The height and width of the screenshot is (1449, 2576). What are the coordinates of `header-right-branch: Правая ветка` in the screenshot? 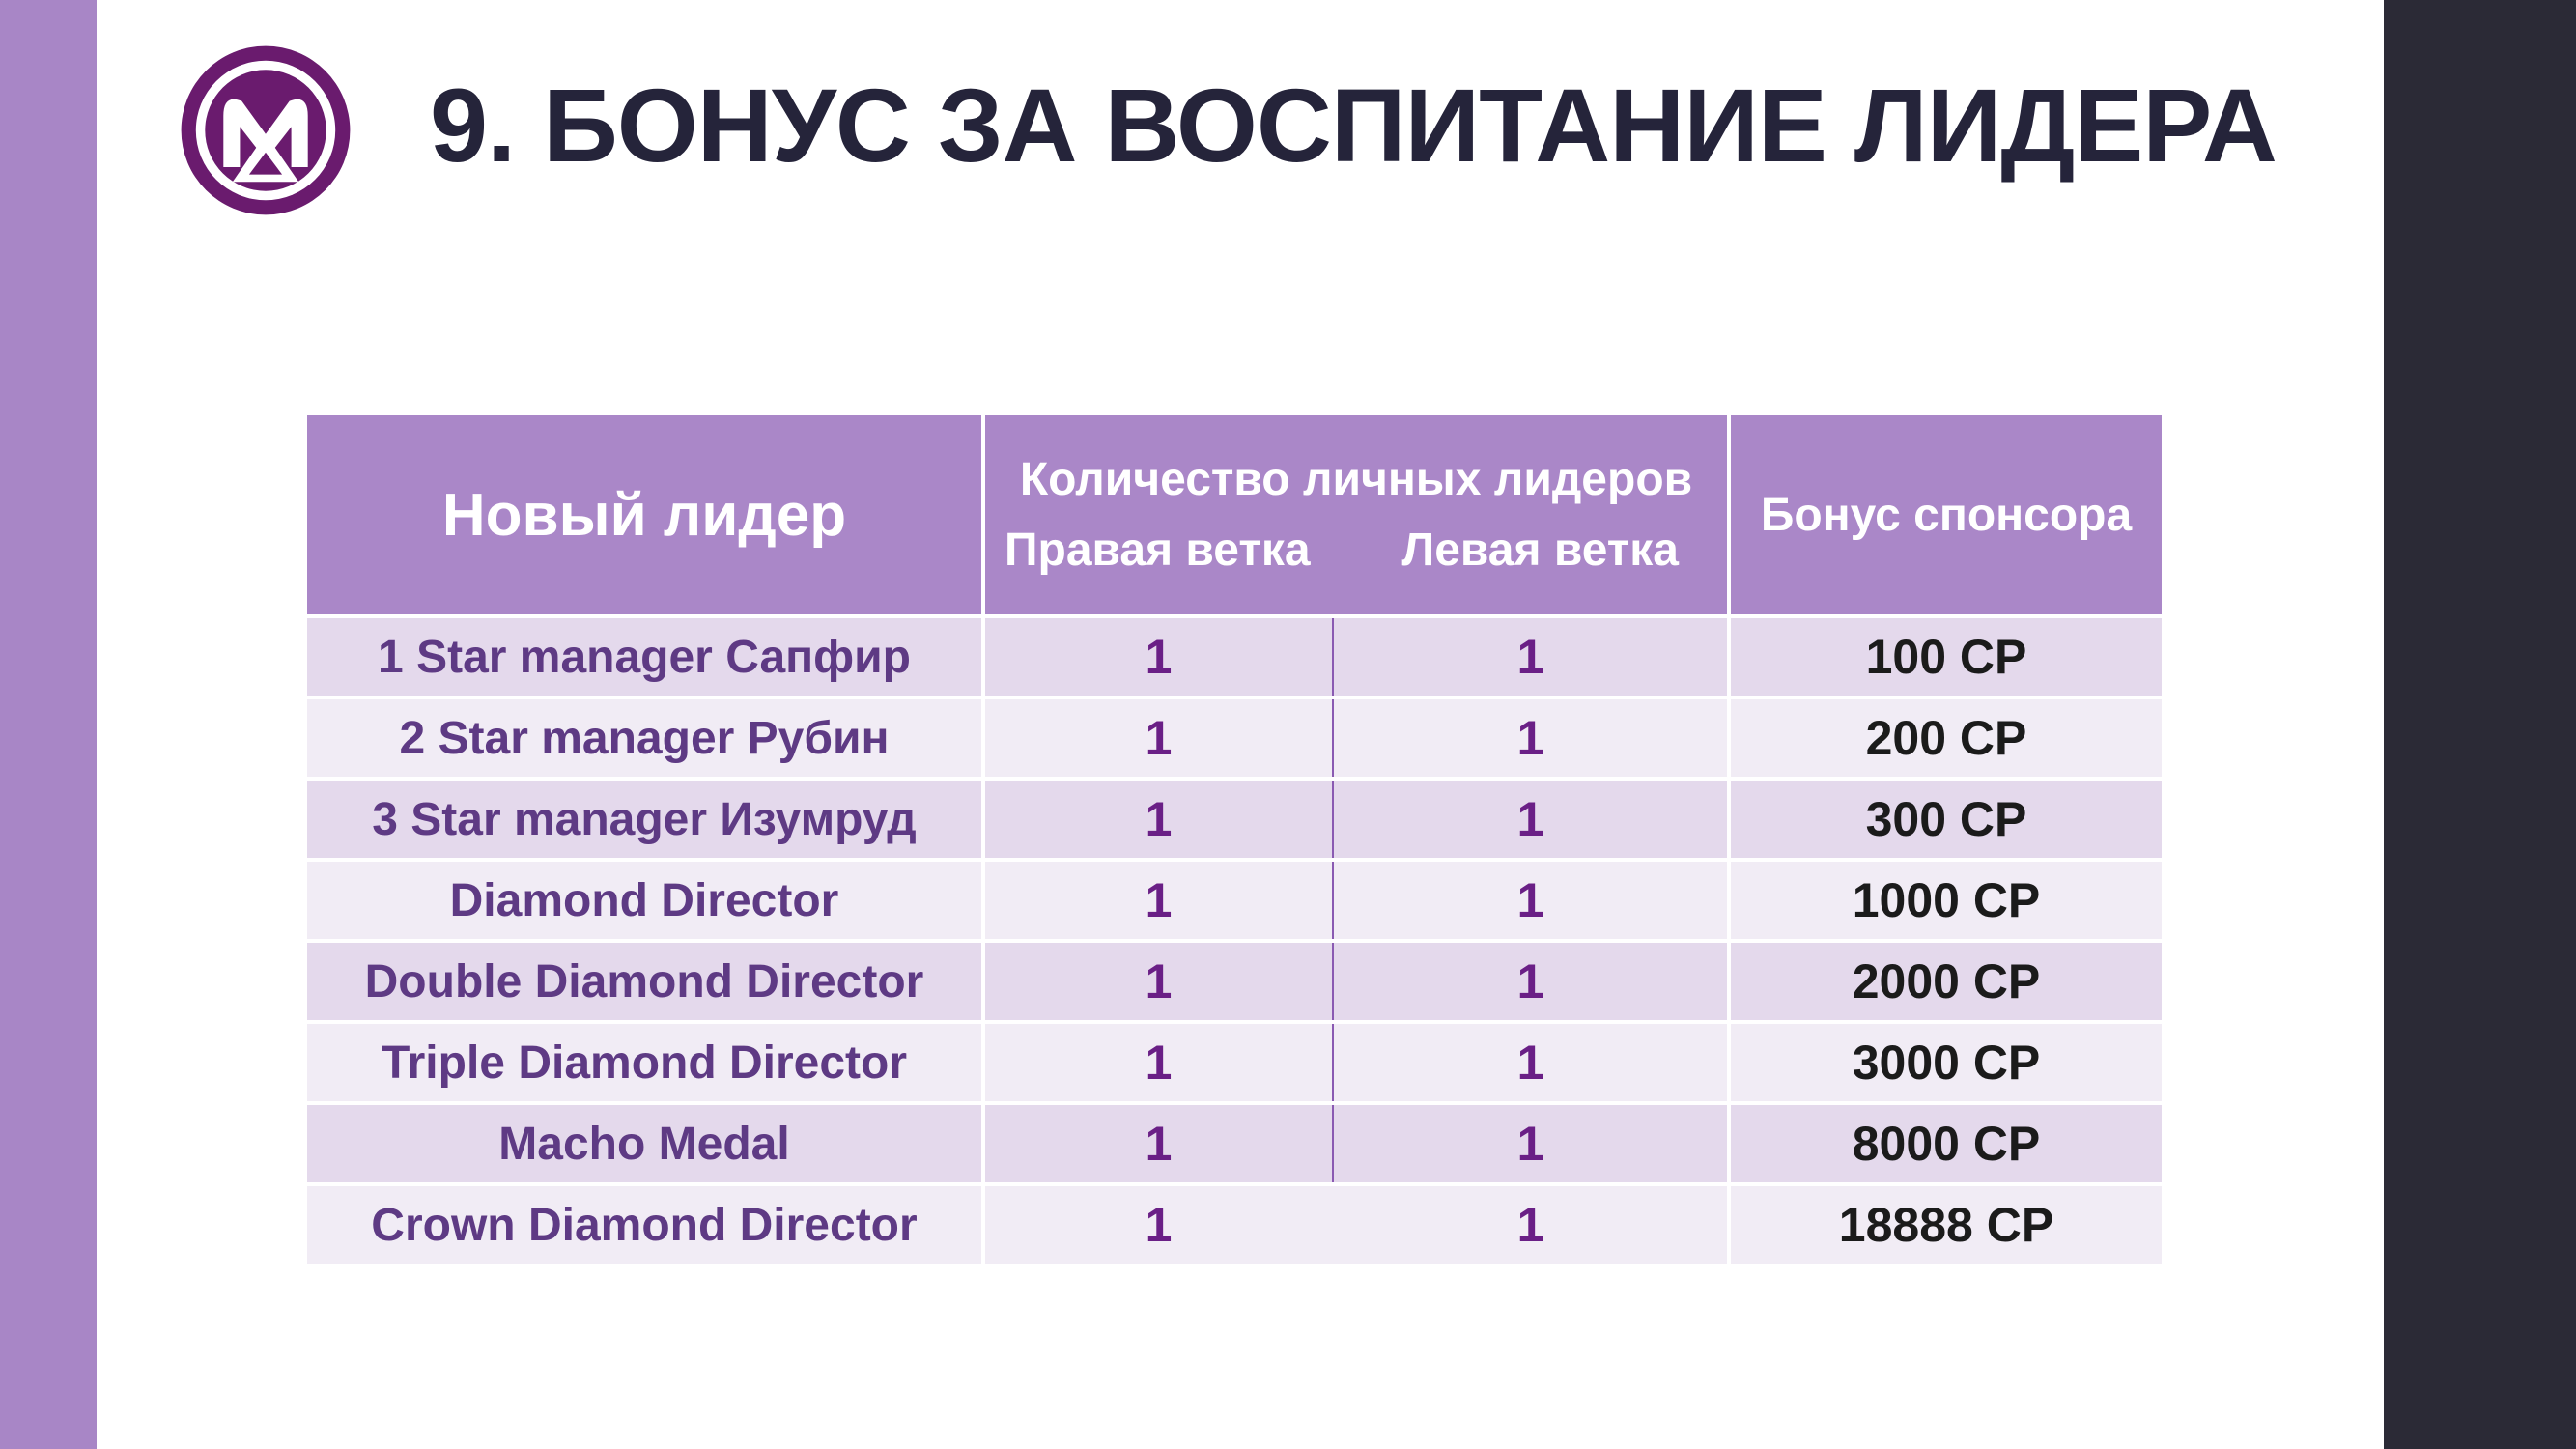 It's located at (1158, 550).